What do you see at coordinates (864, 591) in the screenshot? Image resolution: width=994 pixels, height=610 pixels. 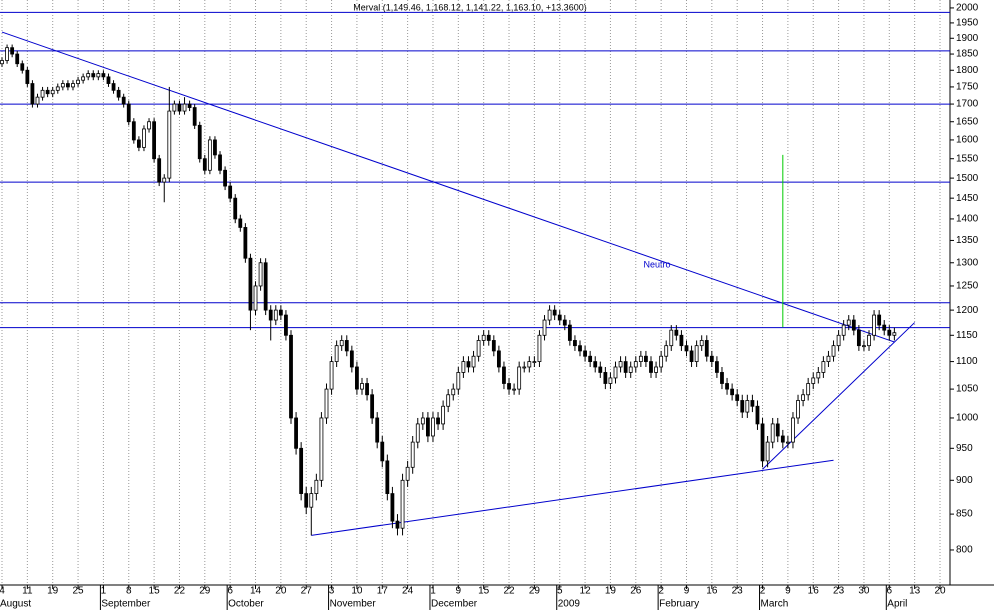 I see `x-tick-label: 30` at bounding box center [864, 591].